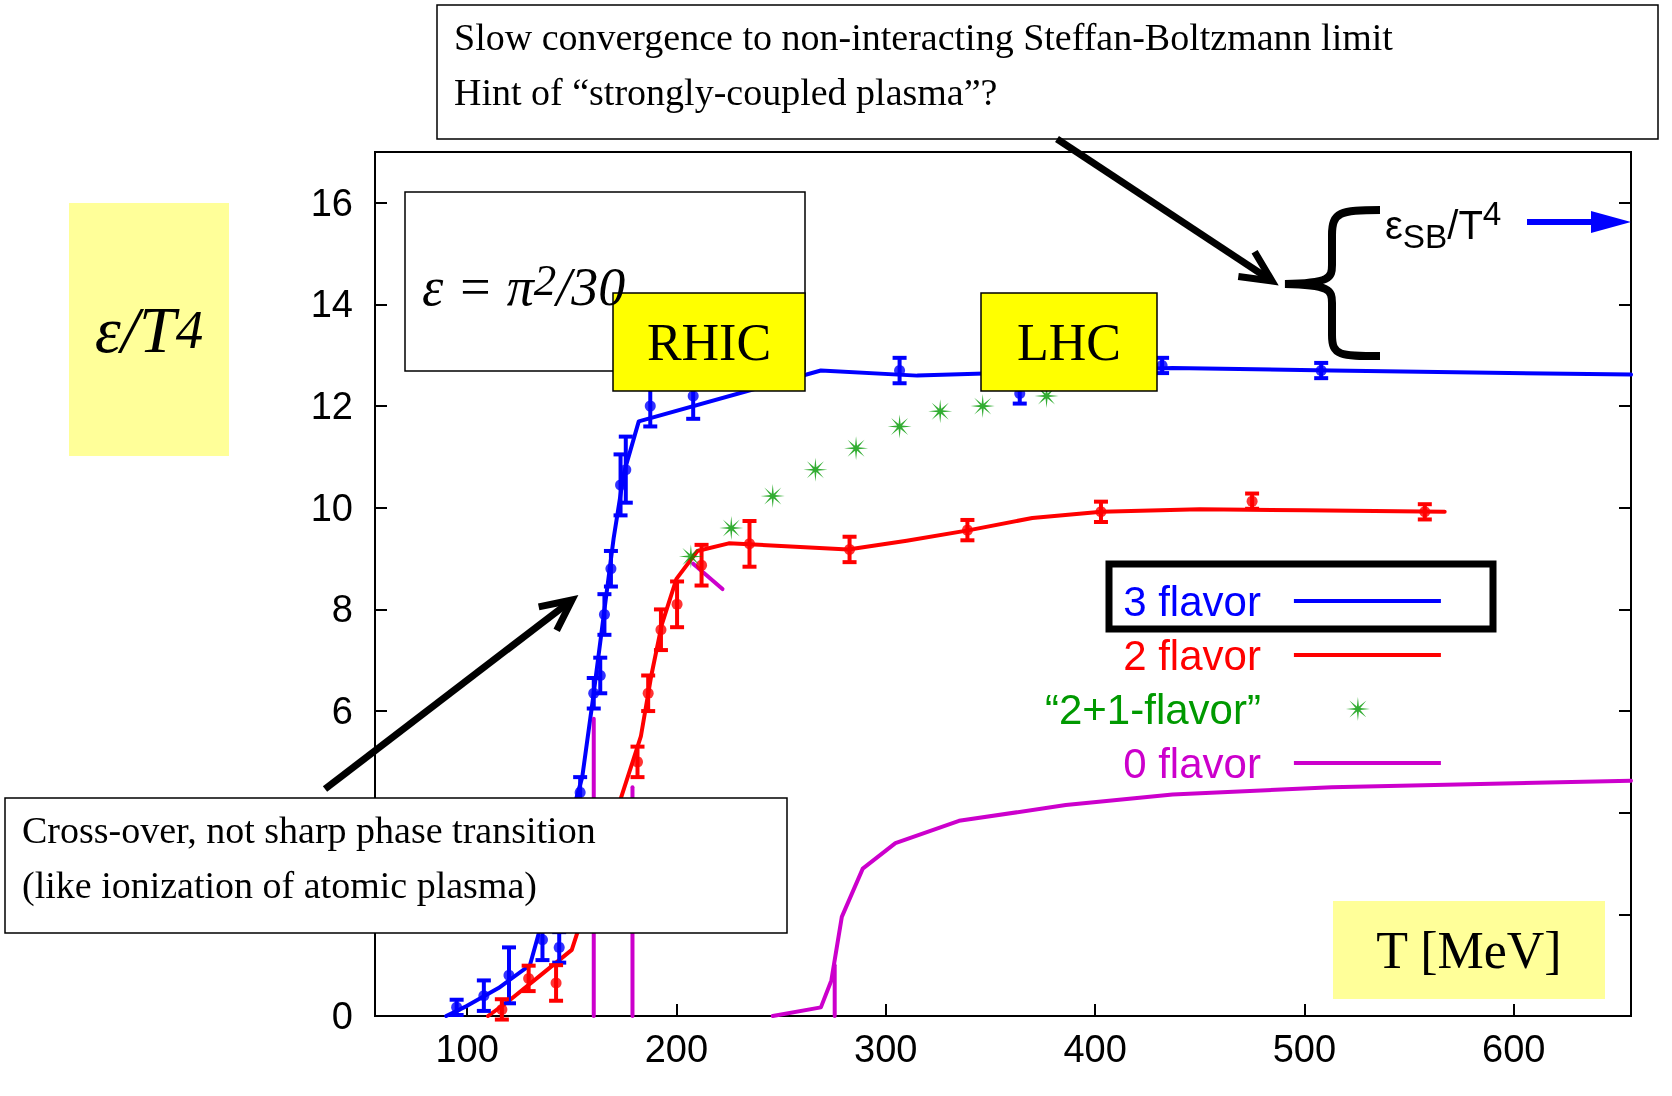 Image resolution: width=1672 pixels, height=1096 pixels. I want to click on text: Slow convergence to non-interacting Steffan-Boltzmann limit Hint of “strongly-coupled plasma”?, so click(923, 65).